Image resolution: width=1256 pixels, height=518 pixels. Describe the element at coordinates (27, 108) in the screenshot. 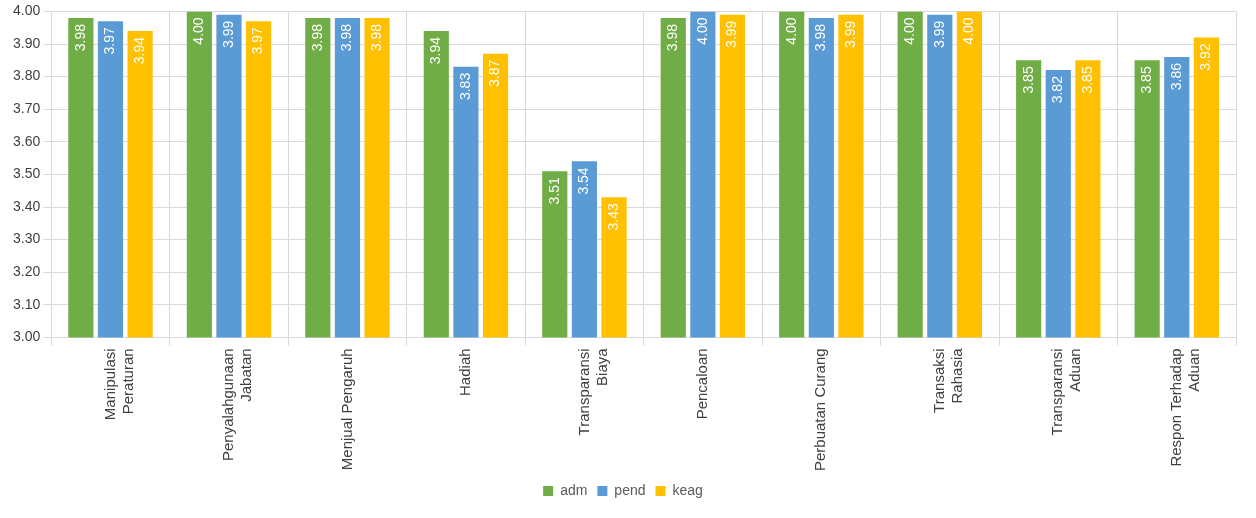

I see `y-tick-label: 3.70` at that location.